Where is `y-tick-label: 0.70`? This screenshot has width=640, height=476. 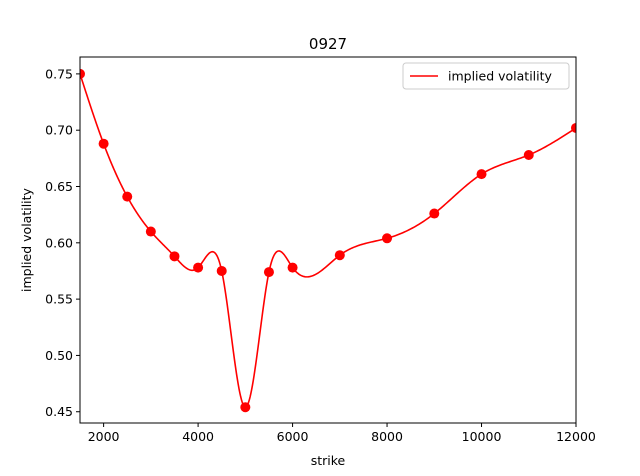 y-tick-label: 0.70 is located at coordinates (59, 130).